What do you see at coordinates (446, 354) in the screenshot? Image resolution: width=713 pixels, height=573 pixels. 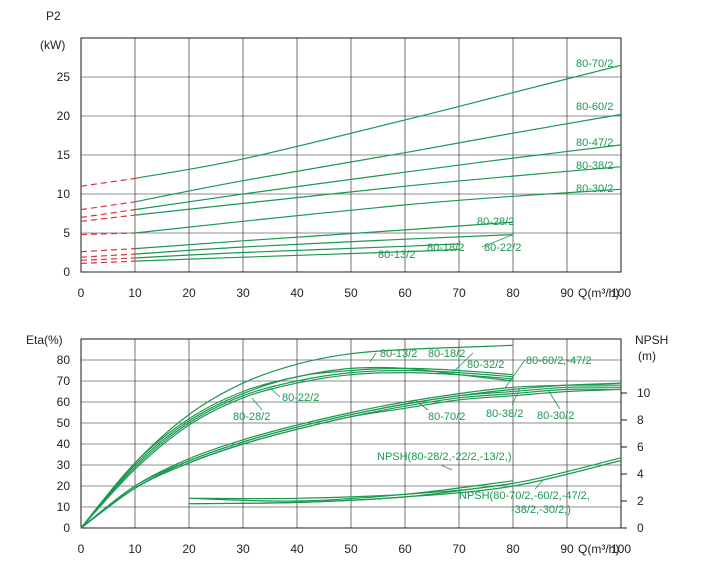 I see `eta-series-label: 80-18/2` at bounding box center [446, 354].